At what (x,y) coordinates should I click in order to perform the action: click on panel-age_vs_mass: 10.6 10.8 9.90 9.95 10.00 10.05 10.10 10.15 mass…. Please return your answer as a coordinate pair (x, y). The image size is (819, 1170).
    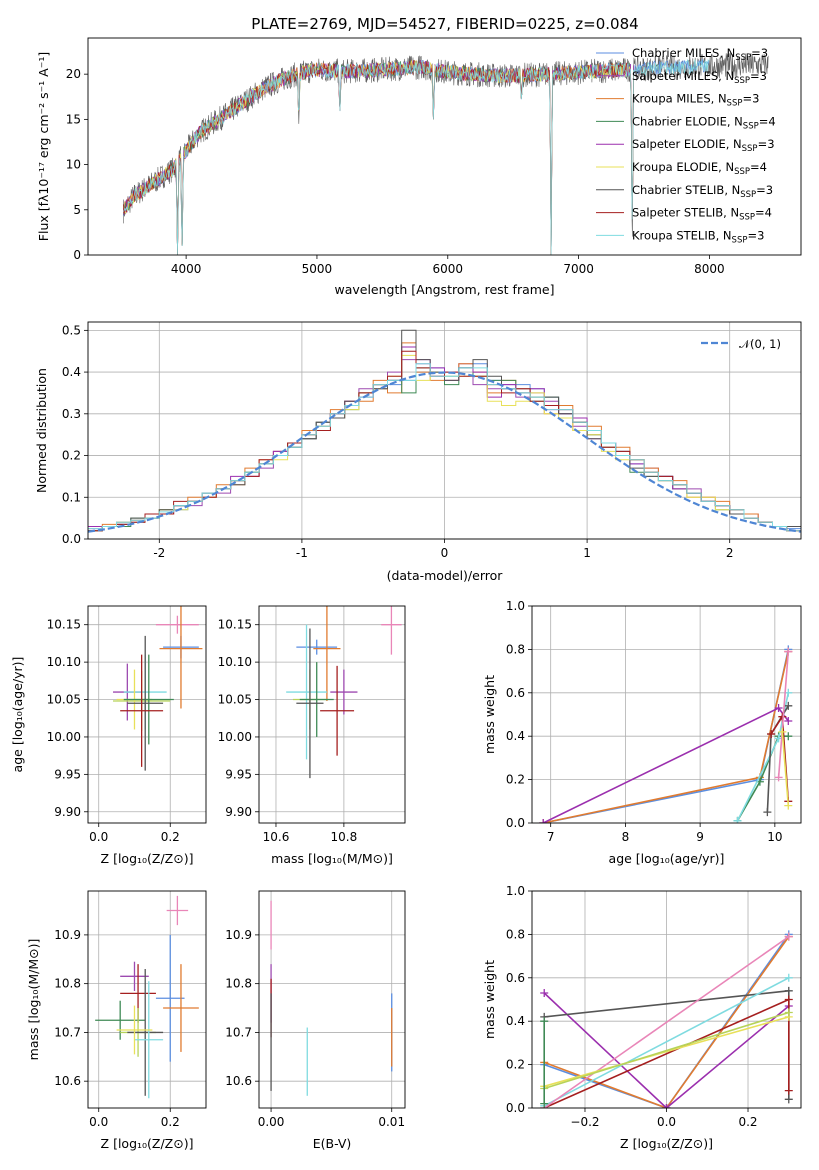
    Looking at the image, I should click on (312, 735).